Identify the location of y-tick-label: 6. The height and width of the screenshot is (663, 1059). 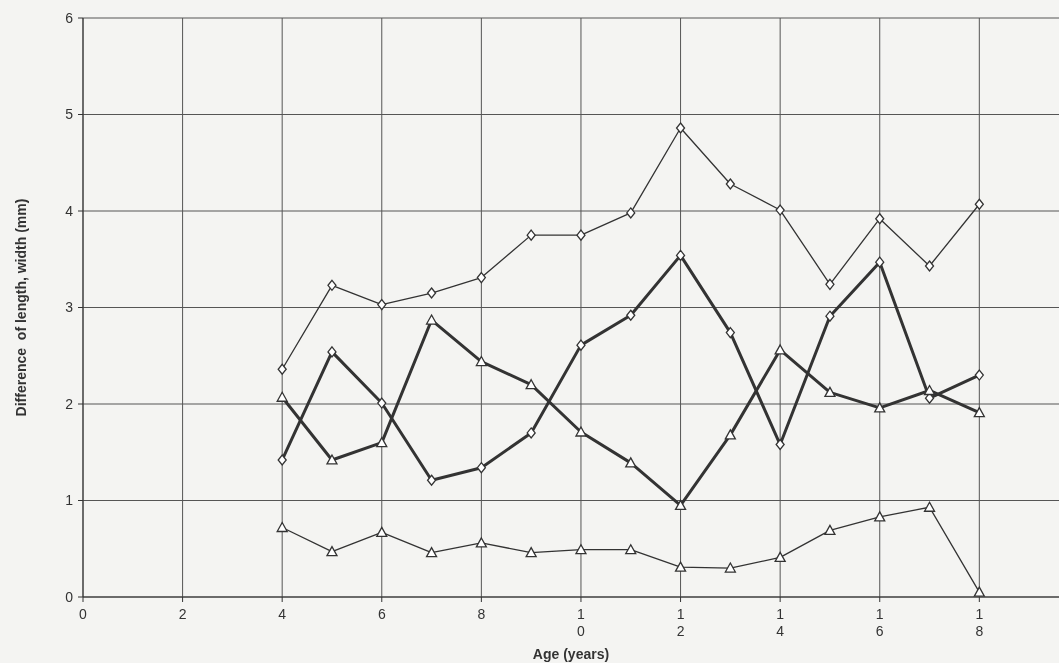
(69, 17).